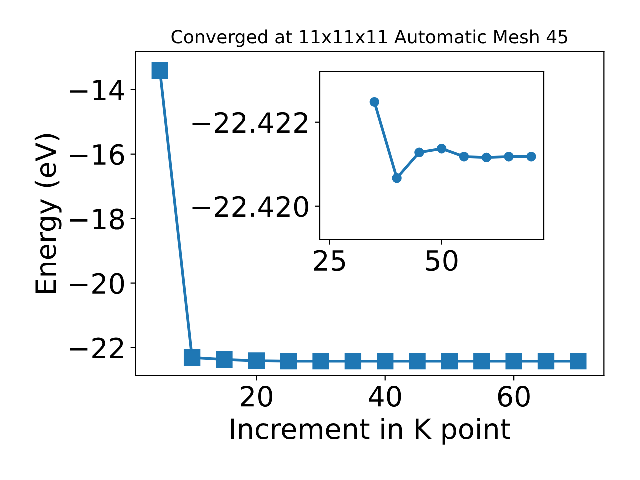  What do you see at coordinates (97, 348) in the screenshot?
I see `y-tick-label: −22` at bounding box center [97, 348].